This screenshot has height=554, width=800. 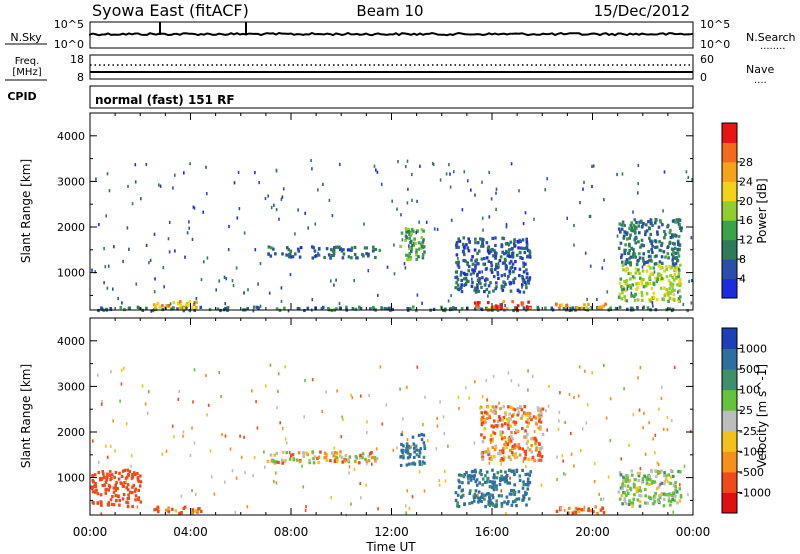 What do you see at coordinates (749, 390) in the screenshot?
I see `colorbar-tick-label: 100` at bounding box center [749, 390].